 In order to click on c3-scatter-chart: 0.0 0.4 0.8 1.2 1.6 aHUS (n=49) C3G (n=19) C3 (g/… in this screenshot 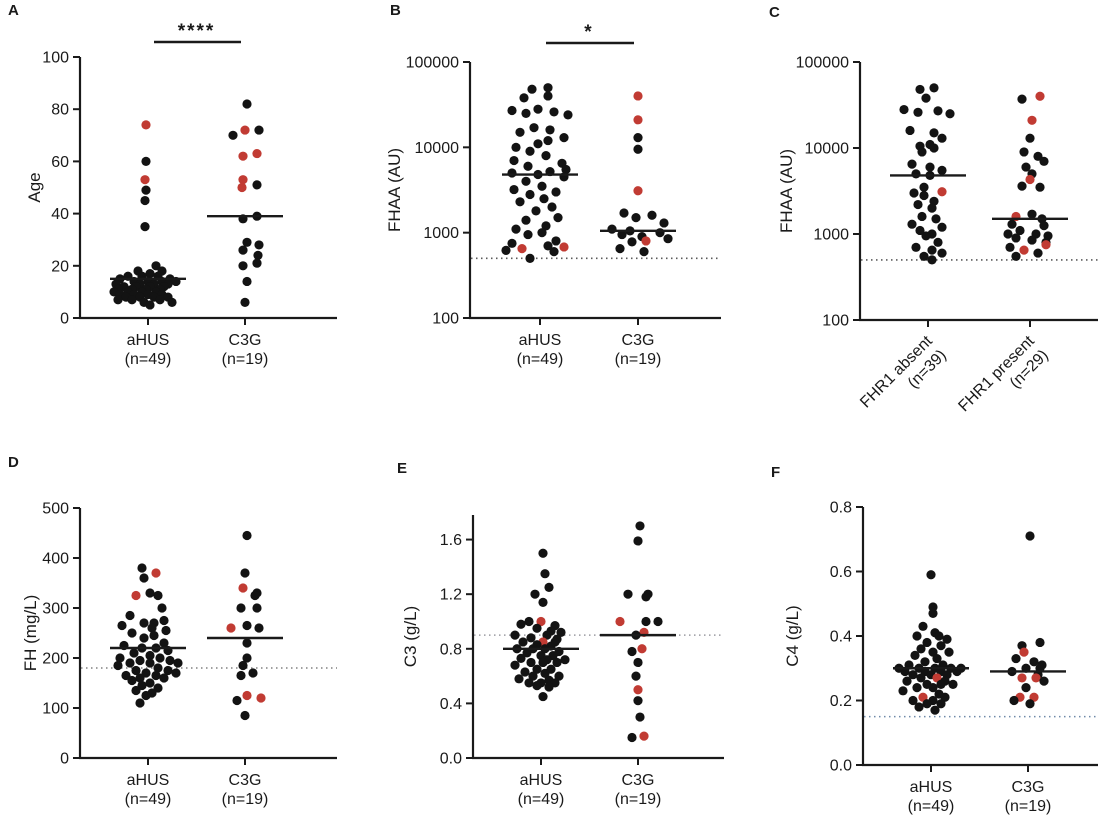, I will do `click(562, 661)`.